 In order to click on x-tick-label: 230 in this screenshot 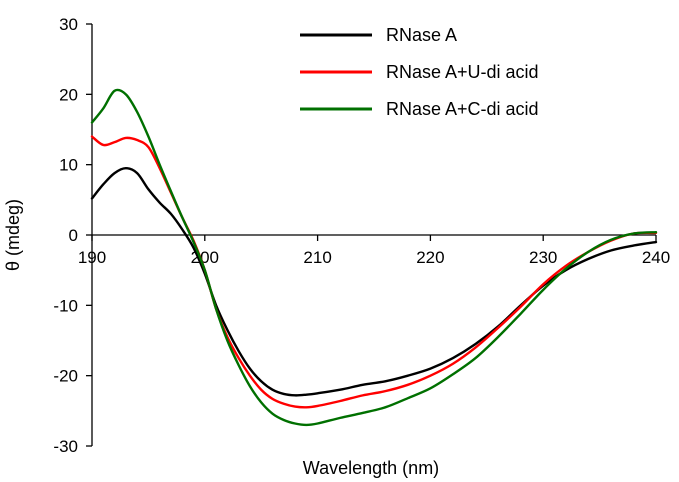, I will do `click(543, 257)`.